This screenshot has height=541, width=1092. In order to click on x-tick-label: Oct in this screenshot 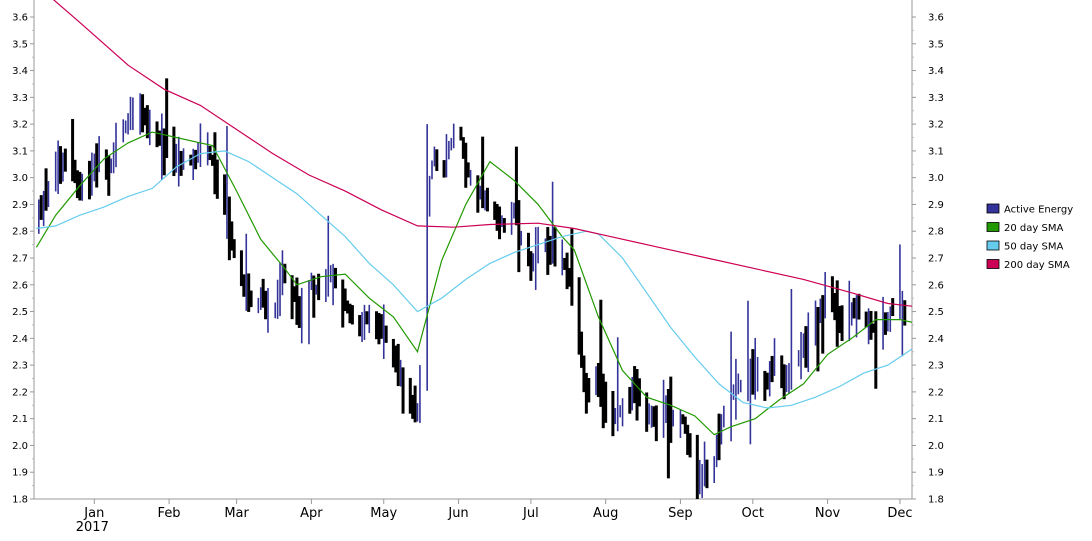, I will do `click(753, 513)`.